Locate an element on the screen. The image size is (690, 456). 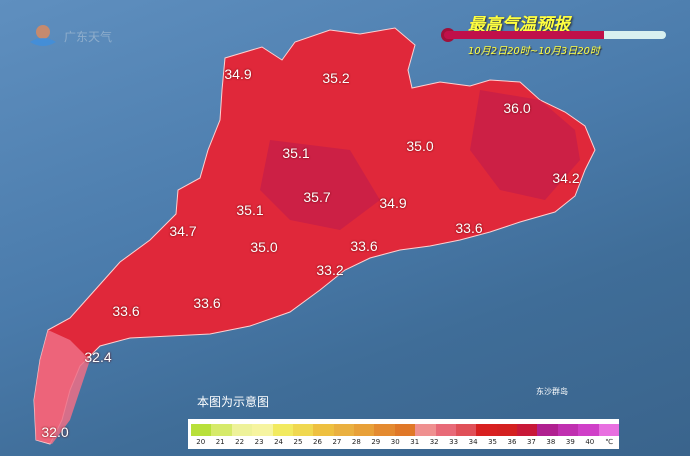
temperature-value: 36.0 is located at coordinates (517, 108).